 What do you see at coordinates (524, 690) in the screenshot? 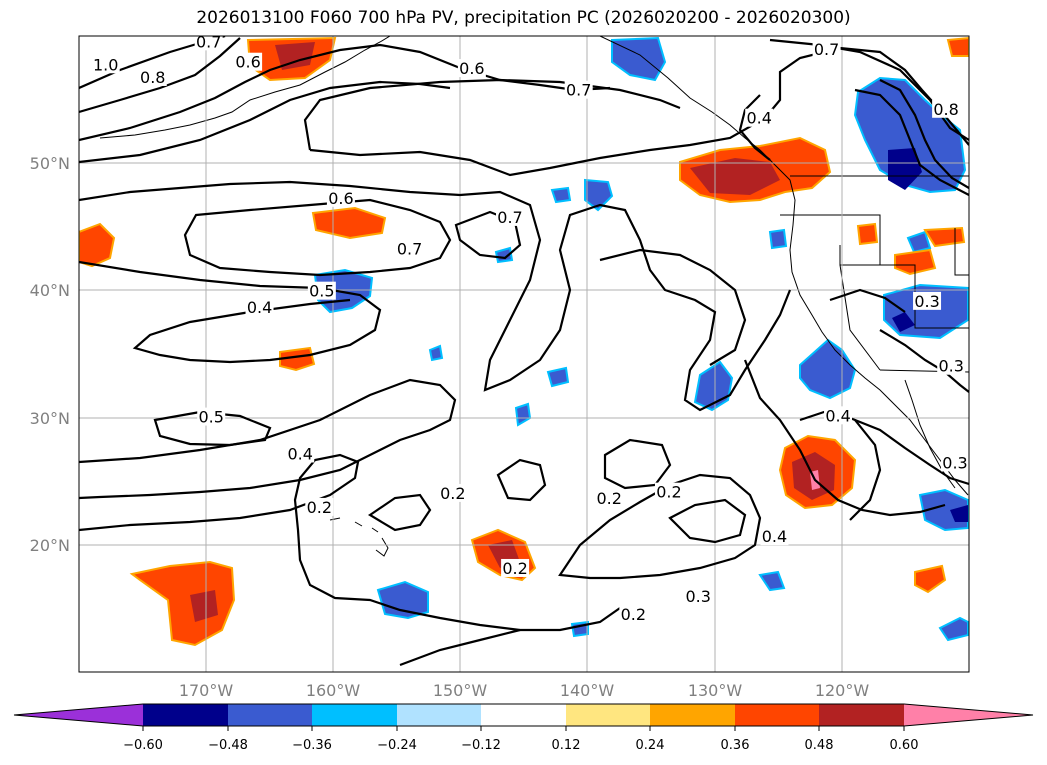
I see `lon-axis: 170°W 160°W 150°W 140°W 130°W 120°W` at bounding box center [524, 690].